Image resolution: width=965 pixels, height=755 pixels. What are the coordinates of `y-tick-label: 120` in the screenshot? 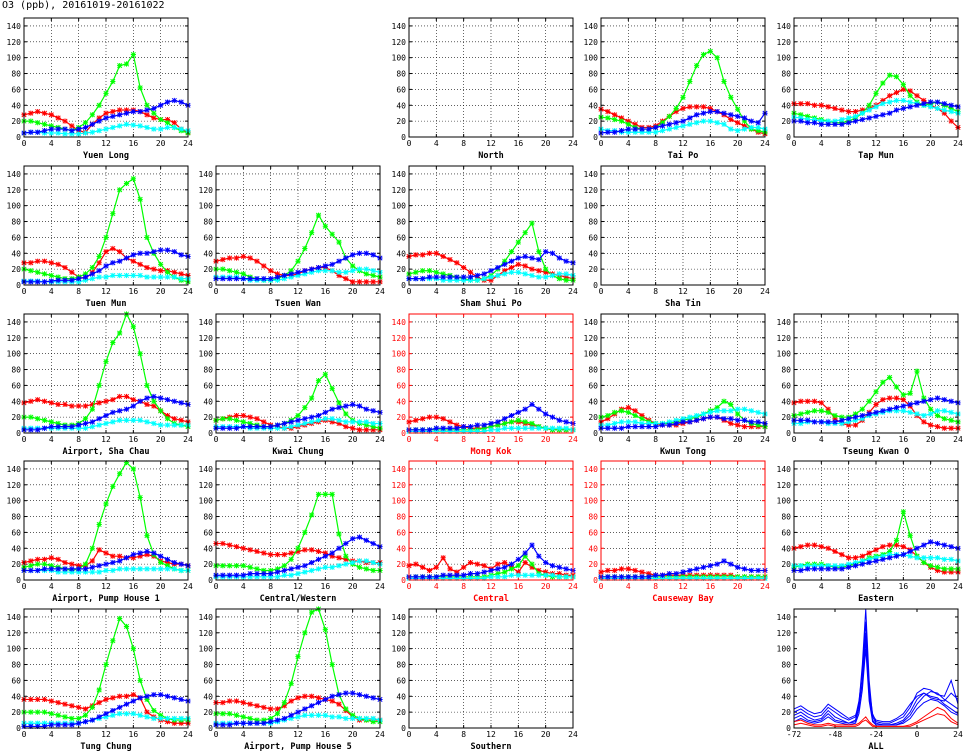 It's located at (399, 338).